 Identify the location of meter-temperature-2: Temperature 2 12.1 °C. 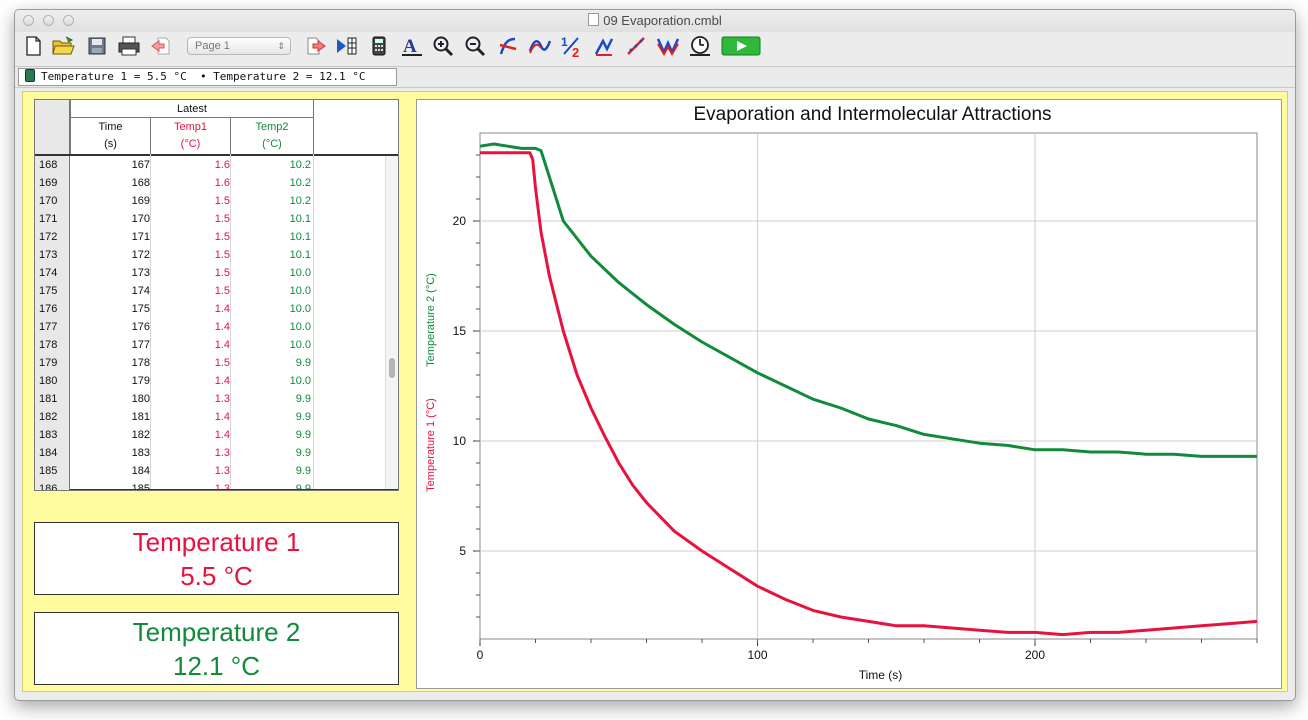
(216, 648).